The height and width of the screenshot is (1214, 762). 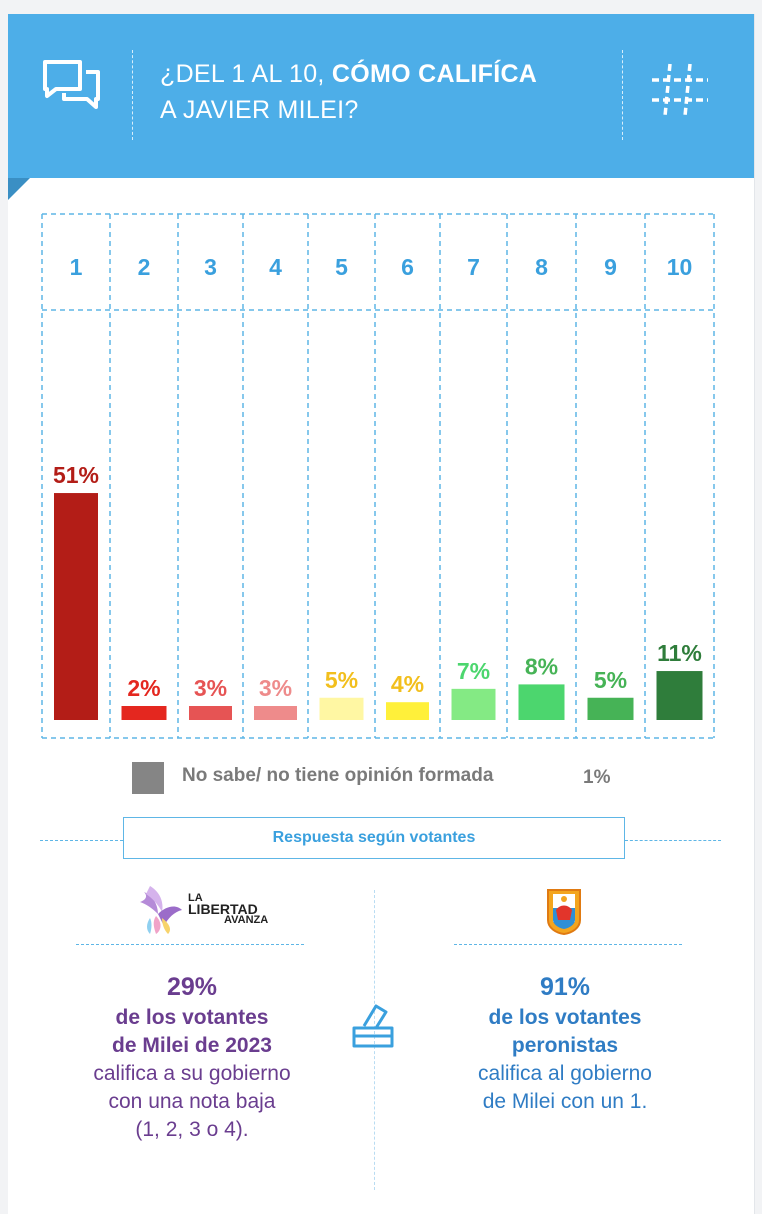 What do you see at coordinates (144, 267) in the screenshot?
I see `category-label-2: 2` at bounding box center [144, 267].